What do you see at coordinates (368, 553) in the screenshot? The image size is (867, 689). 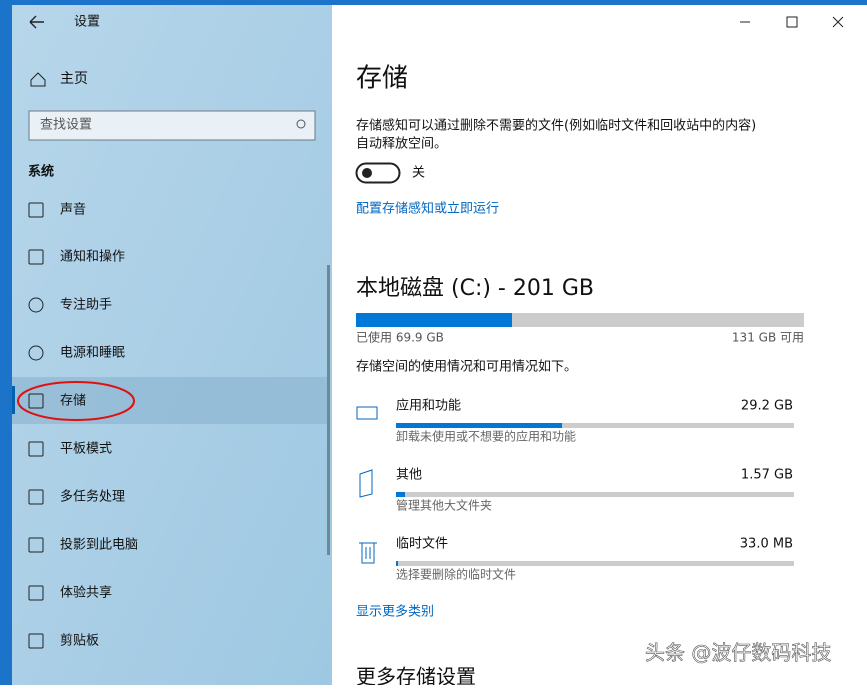 I see `temp-icon` at bounding box center [368, 553].